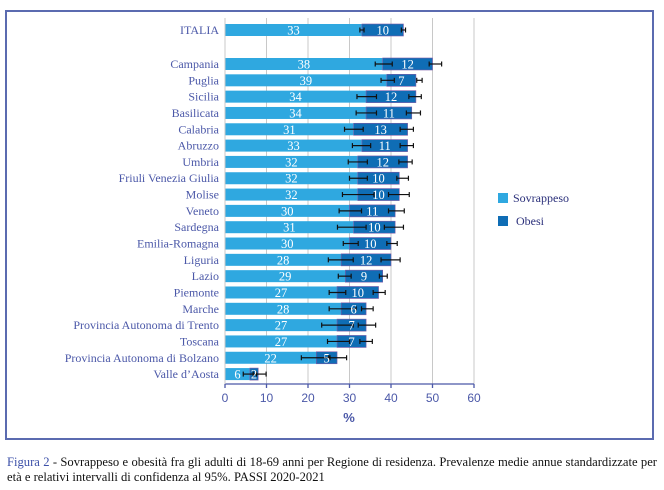 The width and height of the screenshot is (664, 490). Describe the element at coordinates (200, 341) in the screenshot. I see `category-label-toscana: Toscana` at that location.